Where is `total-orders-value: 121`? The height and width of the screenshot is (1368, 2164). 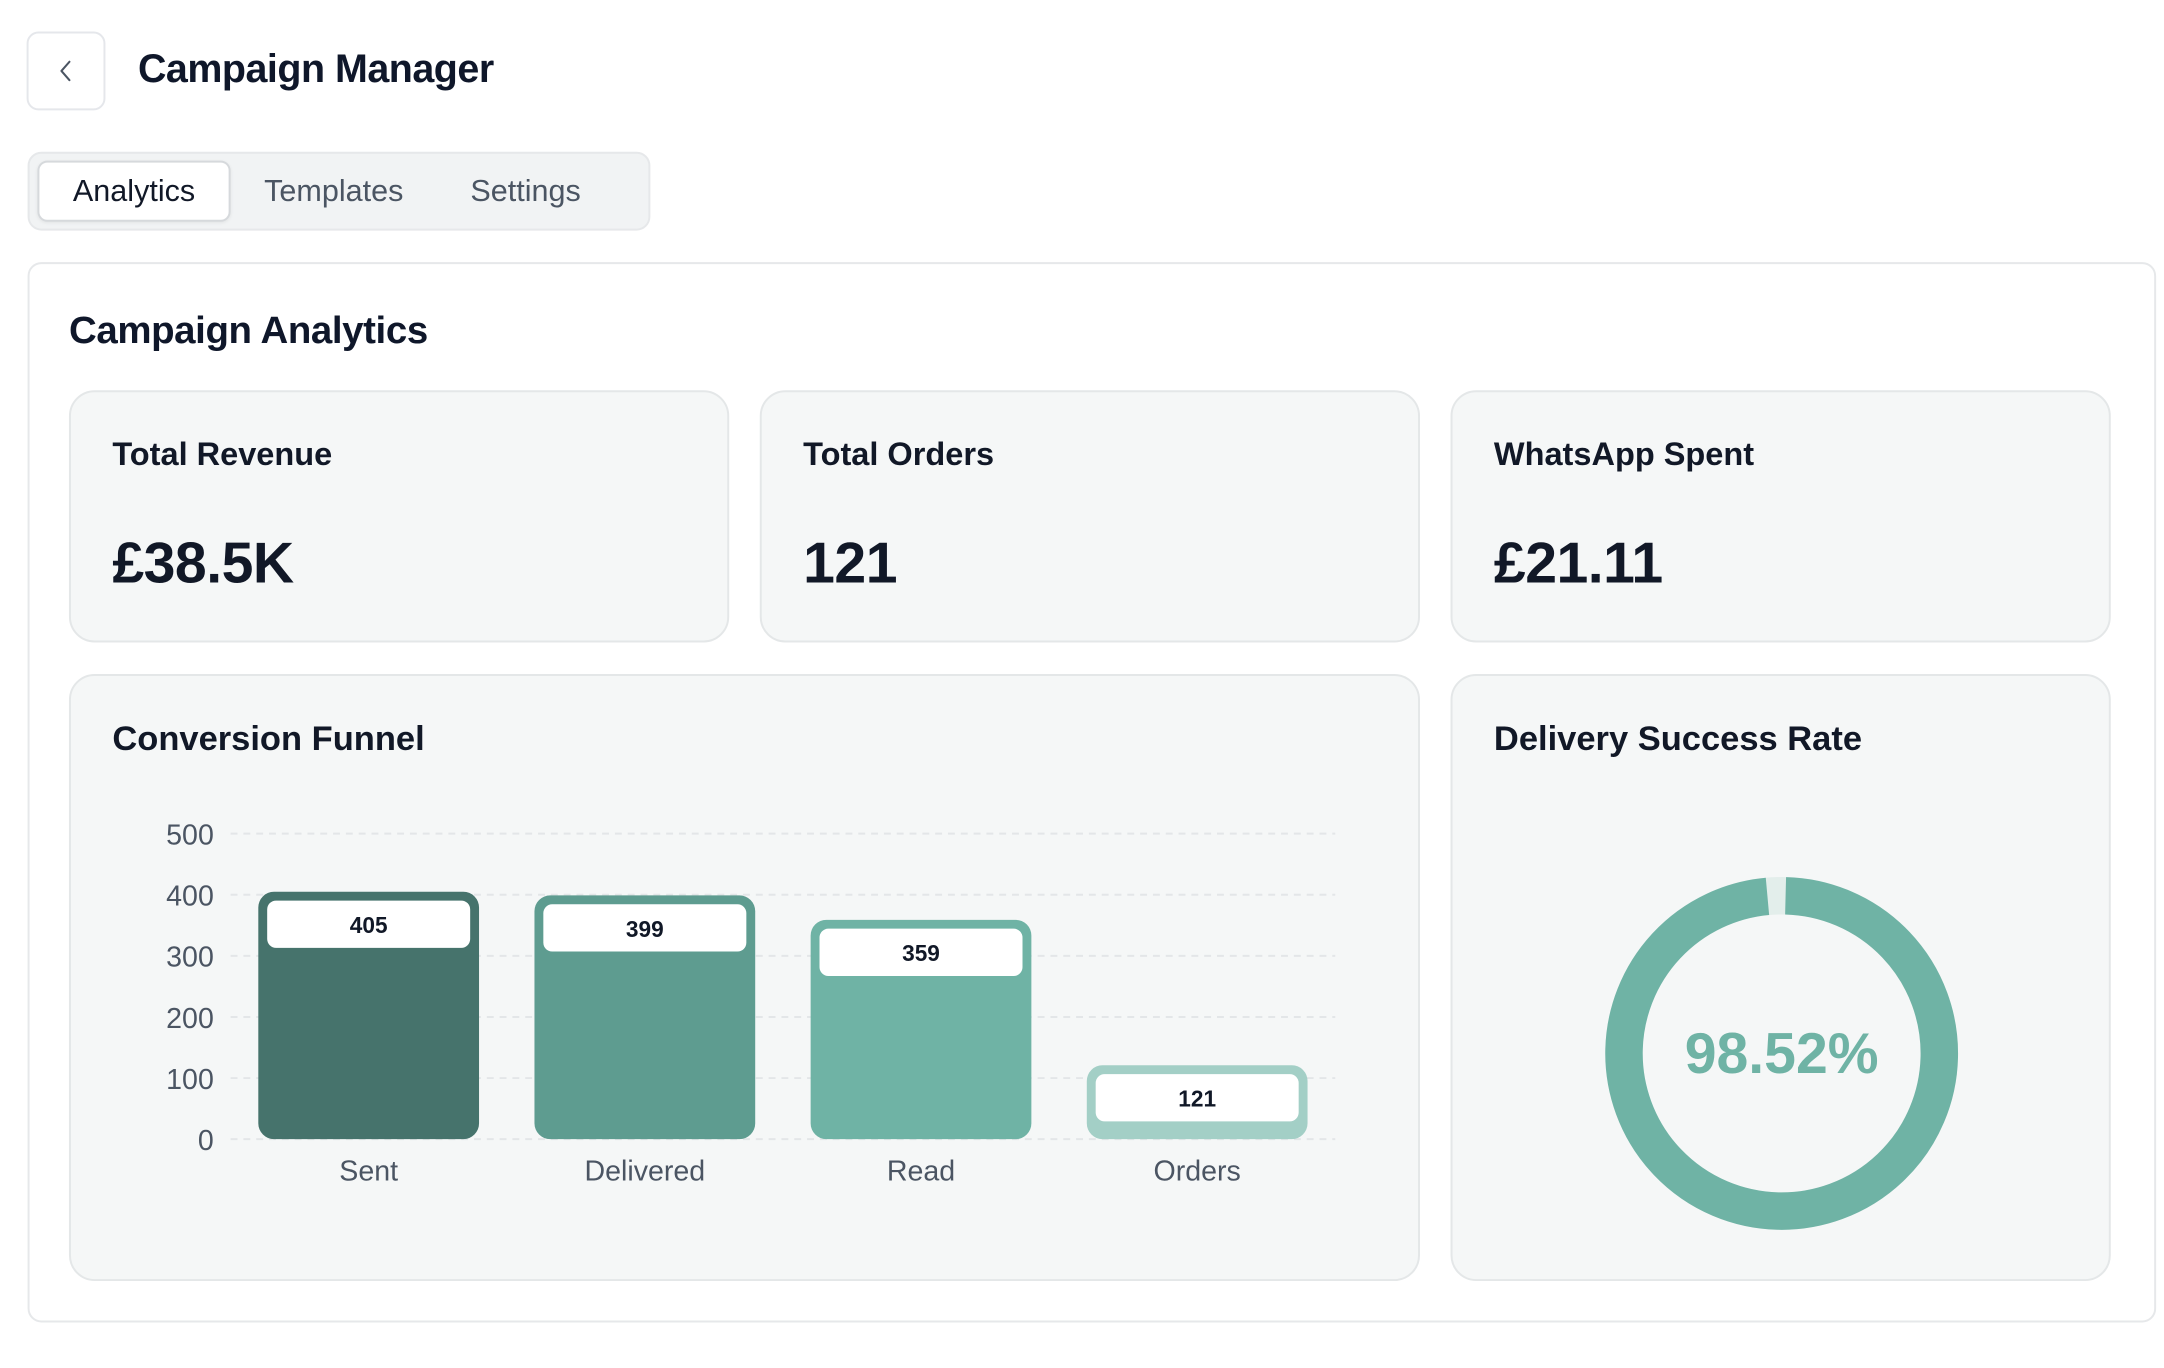 total-orders-value: 121 is located at coordinates (850, 563).